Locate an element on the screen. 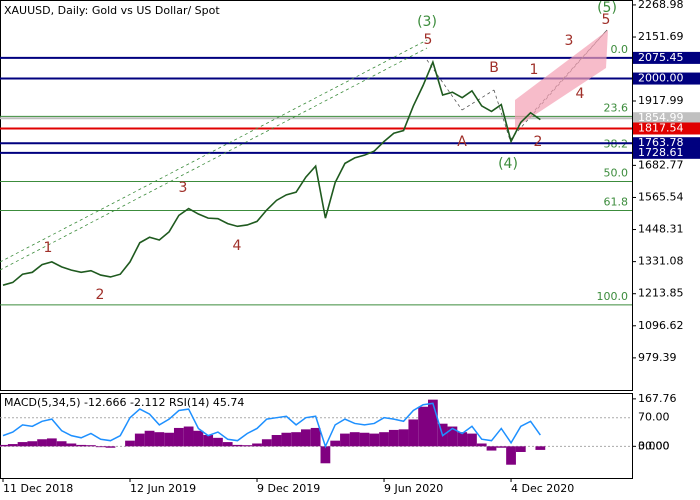  level-tag-label: 1854.99 is located at coordinates (661, 117).